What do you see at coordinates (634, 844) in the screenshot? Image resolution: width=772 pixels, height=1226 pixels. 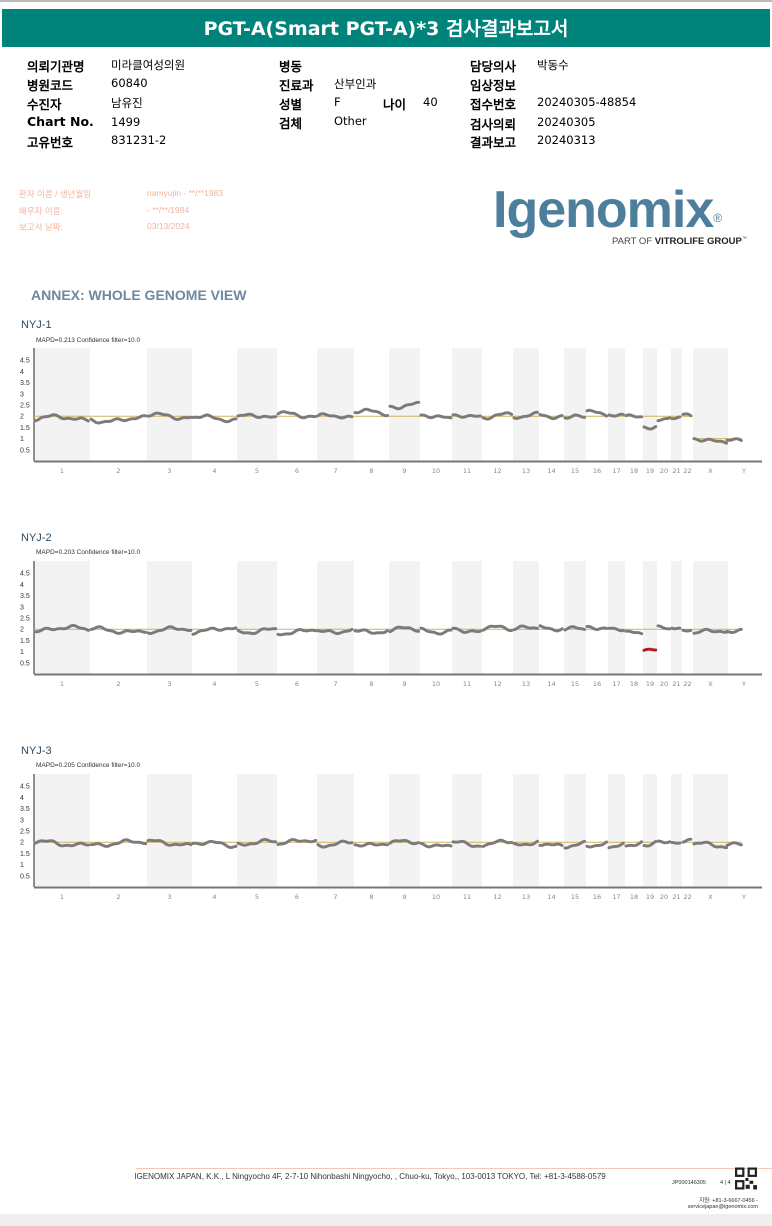 I see `chromosome-18-points` at bounding box center [634, 844].